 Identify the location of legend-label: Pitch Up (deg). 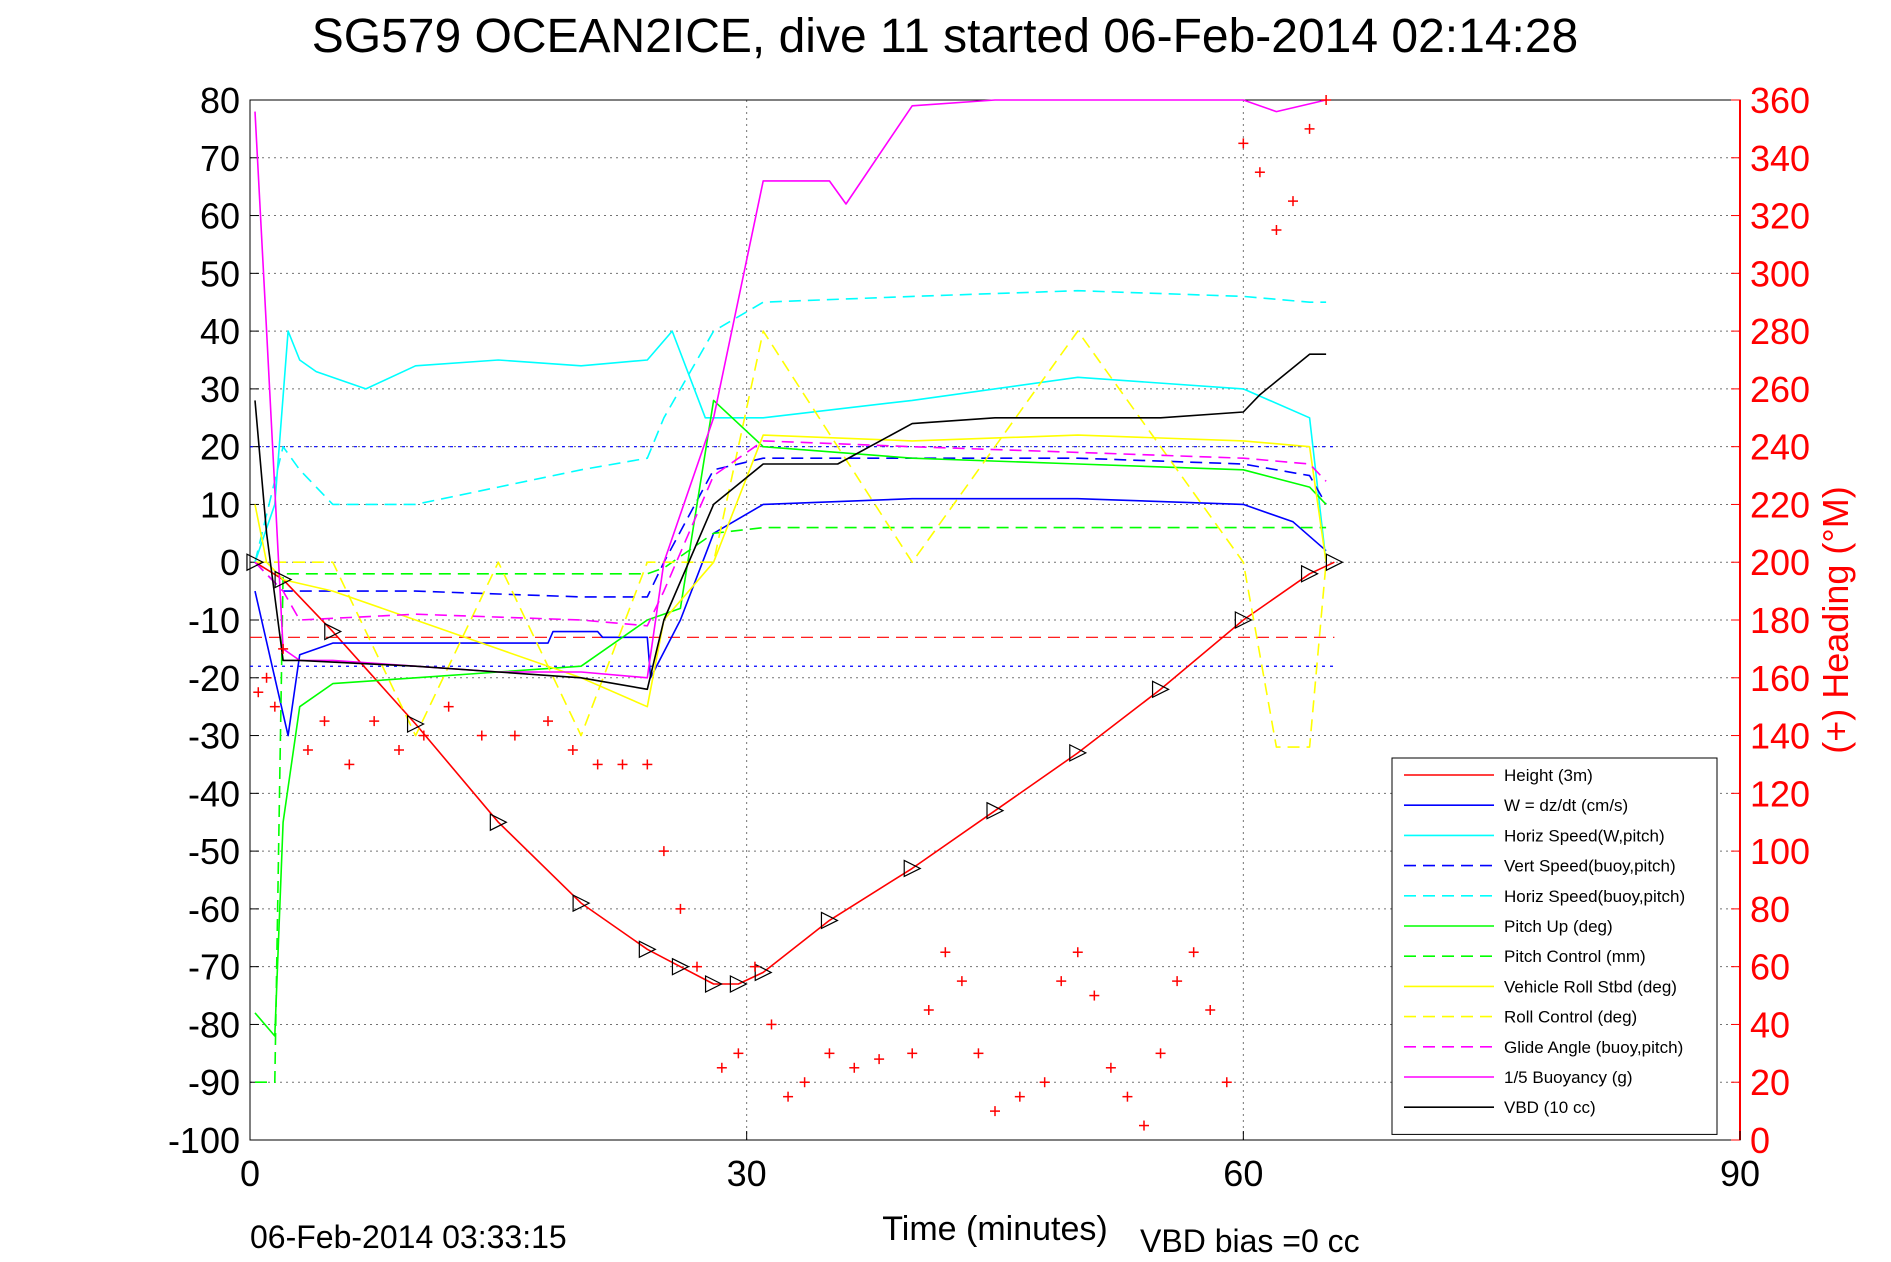
(1558, 926).